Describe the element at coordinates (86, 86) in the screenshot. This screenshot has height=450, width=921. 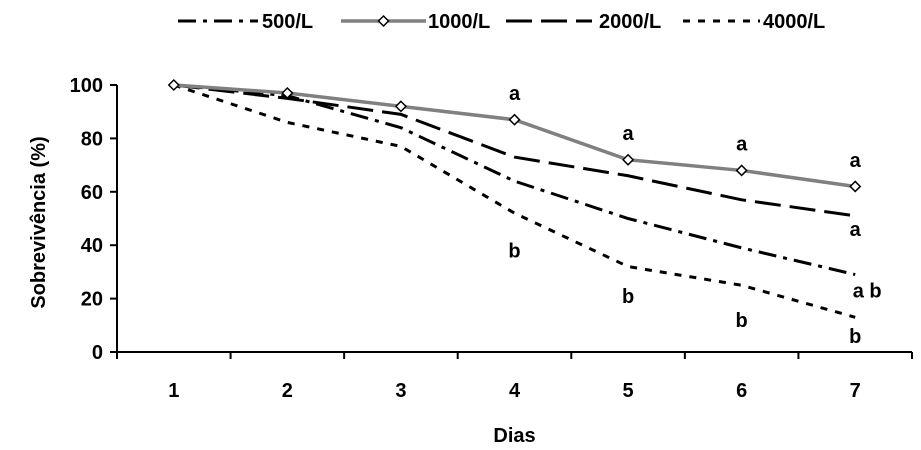
I see `y-tick-label: 100` at that location.